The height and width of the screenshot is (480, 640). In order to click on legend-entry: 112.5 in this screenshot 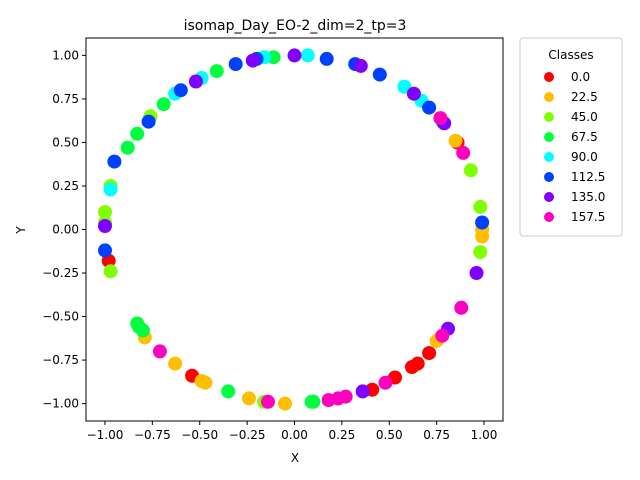, I will do `click(588, 177)`.